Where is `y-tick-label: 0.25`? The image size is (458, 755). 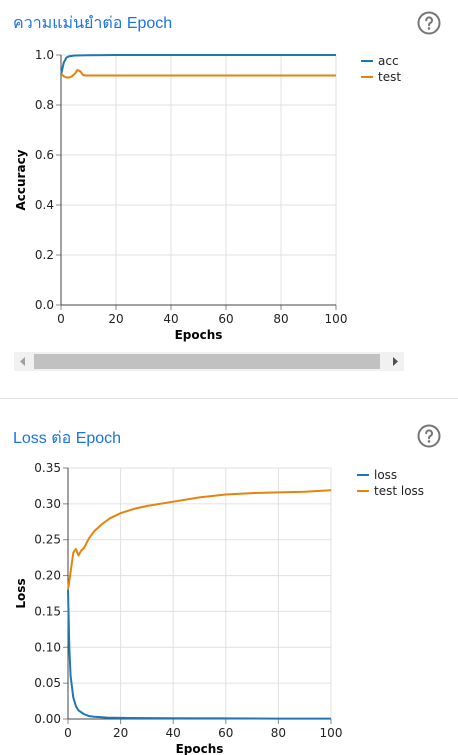 y-tick-label: 0.25 is located at coordinates (47, 540).